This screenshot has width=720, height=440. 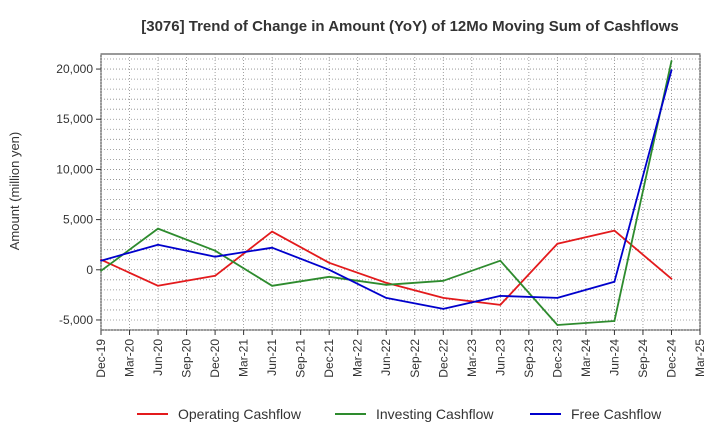 I want to click on x-tick-label: Mar-25, so click(x=700, y=358).